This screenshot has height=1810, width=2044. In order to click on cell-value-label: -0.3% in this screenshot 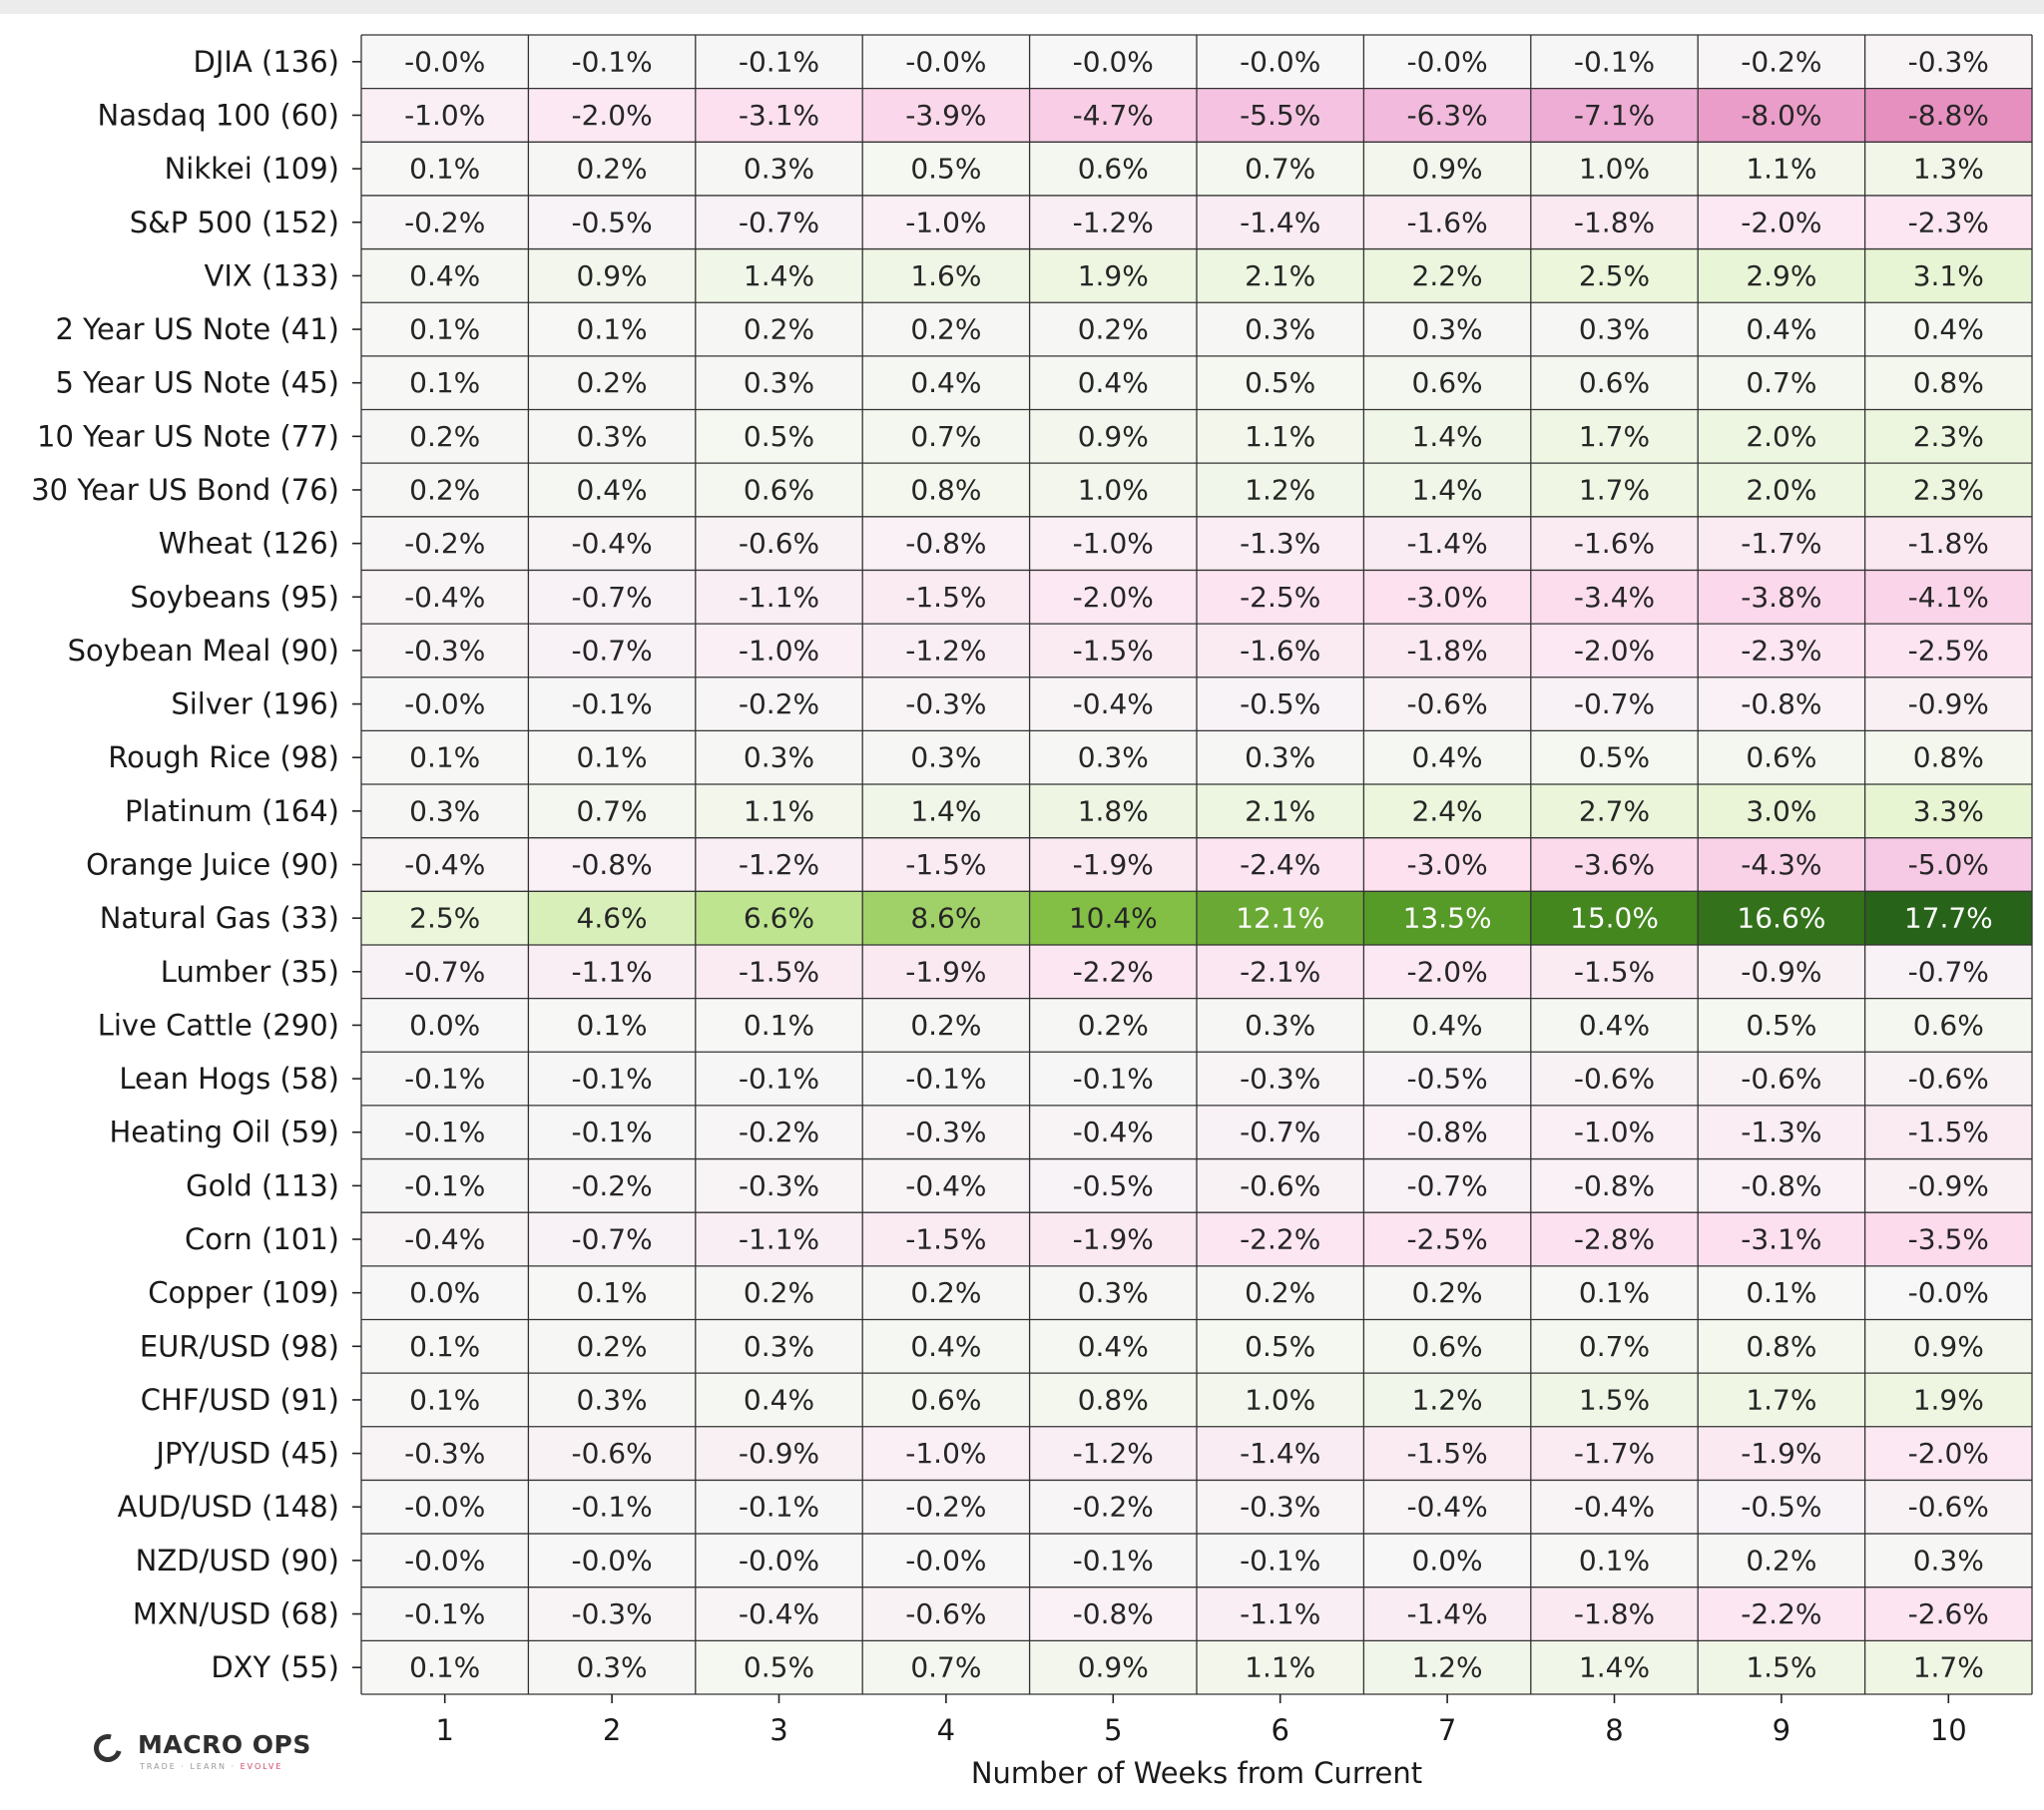, I will do `click(1280, 1080)`.